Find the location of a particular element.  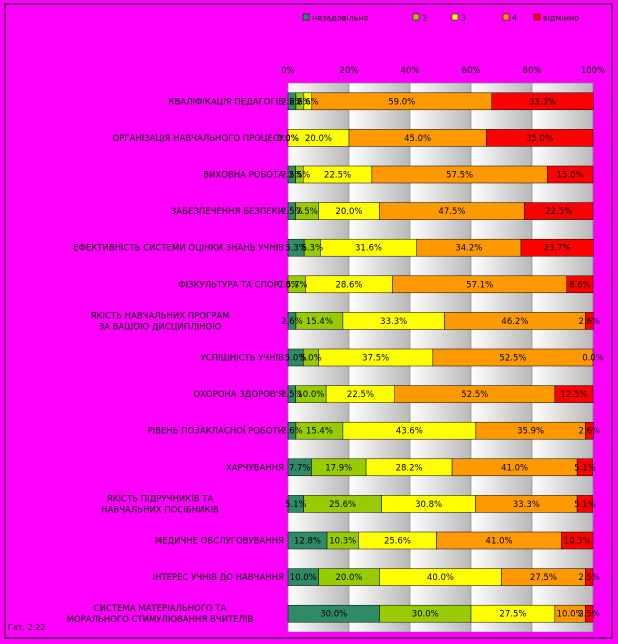

data-label: 8.6% is located at coordinates (580, 285).